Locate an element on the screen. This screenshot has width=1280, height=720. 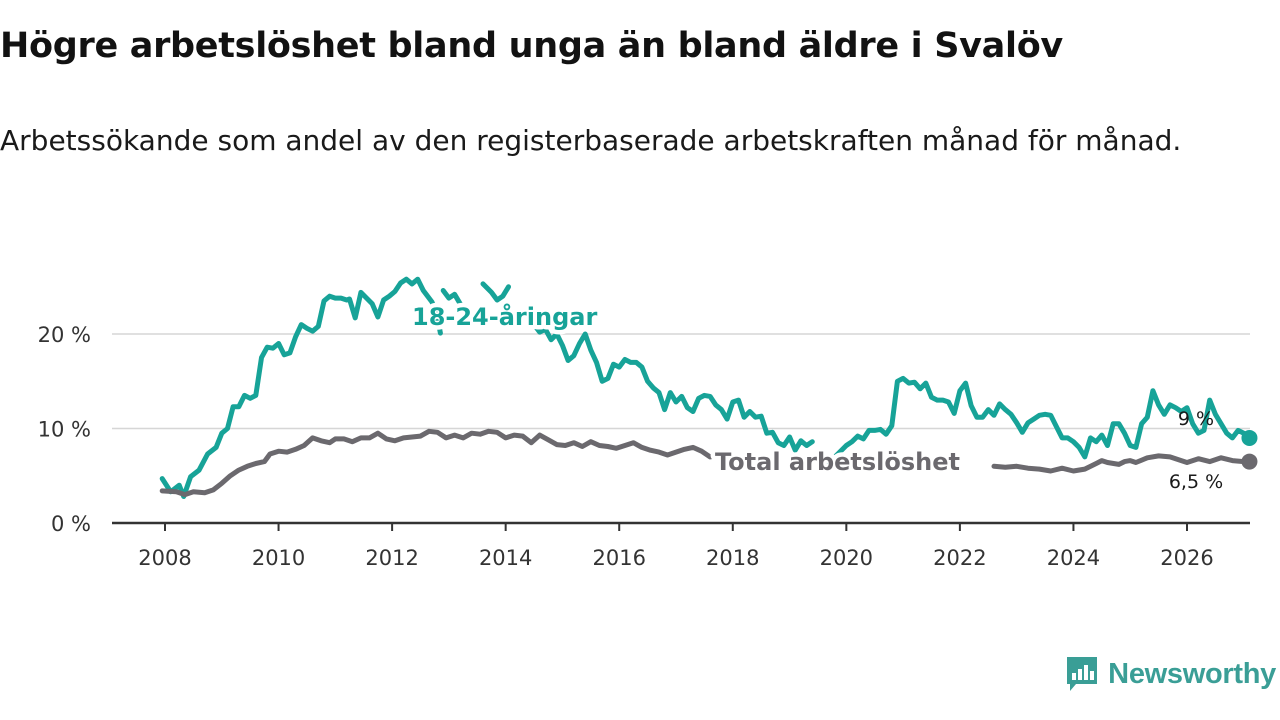
series-label-youth: 18-24-åringar is located at coordinates (504, 316).